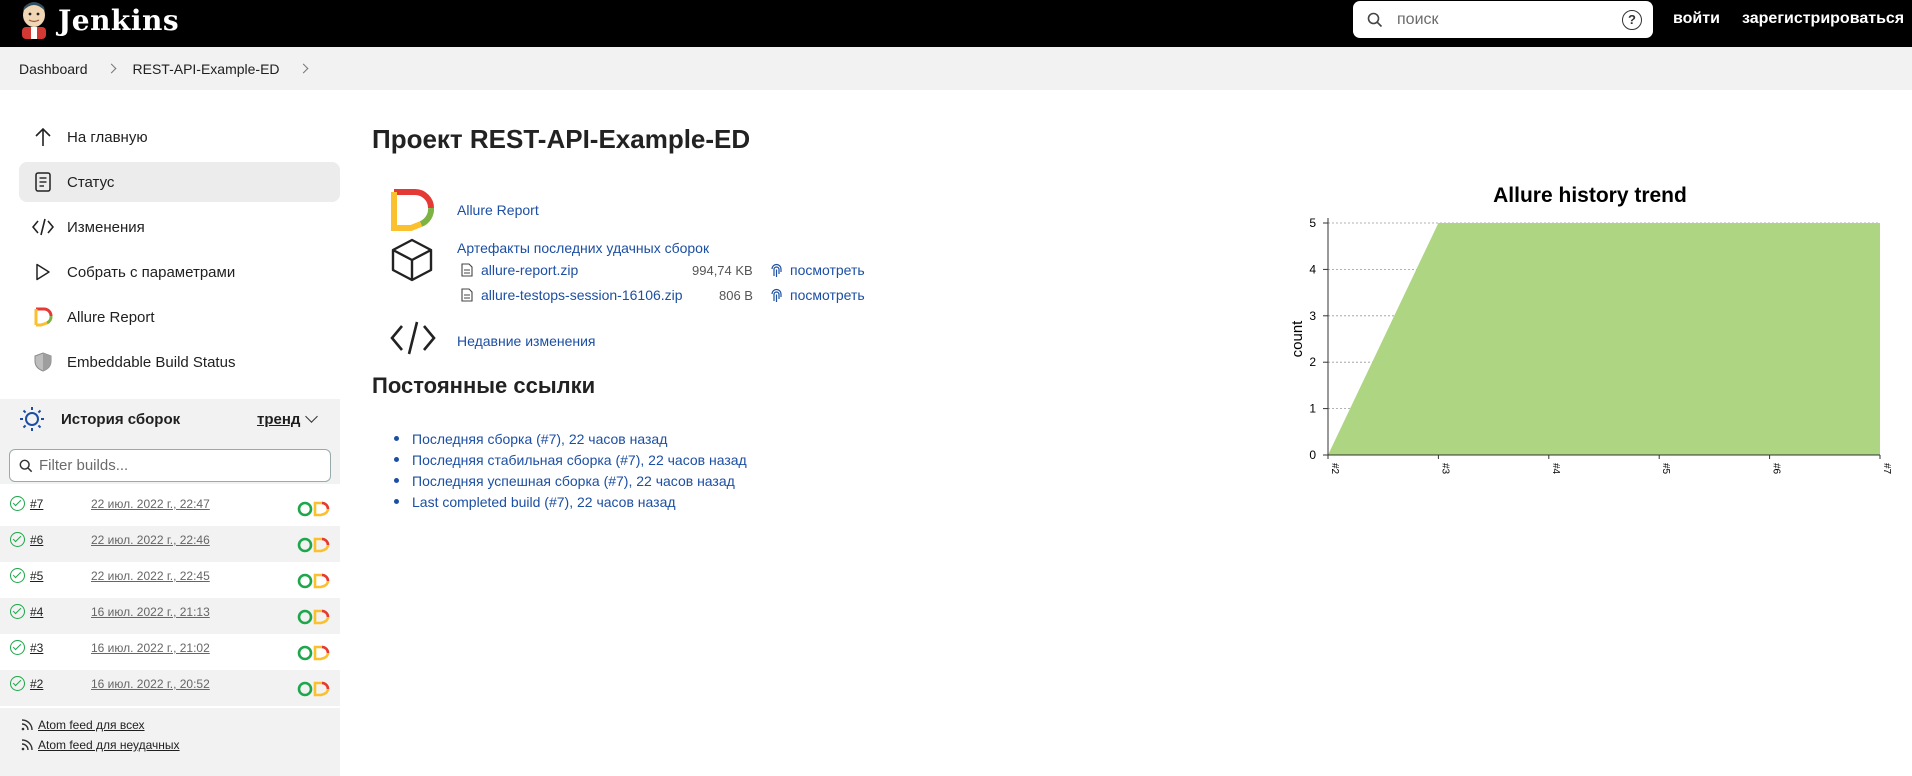 The width and height of the screenshot is (1912, 776). Describe the element at coordinates (956, 23) in the screenshot. I see `top-header: Jenkins ? войти зарегистрироваться` at that location.